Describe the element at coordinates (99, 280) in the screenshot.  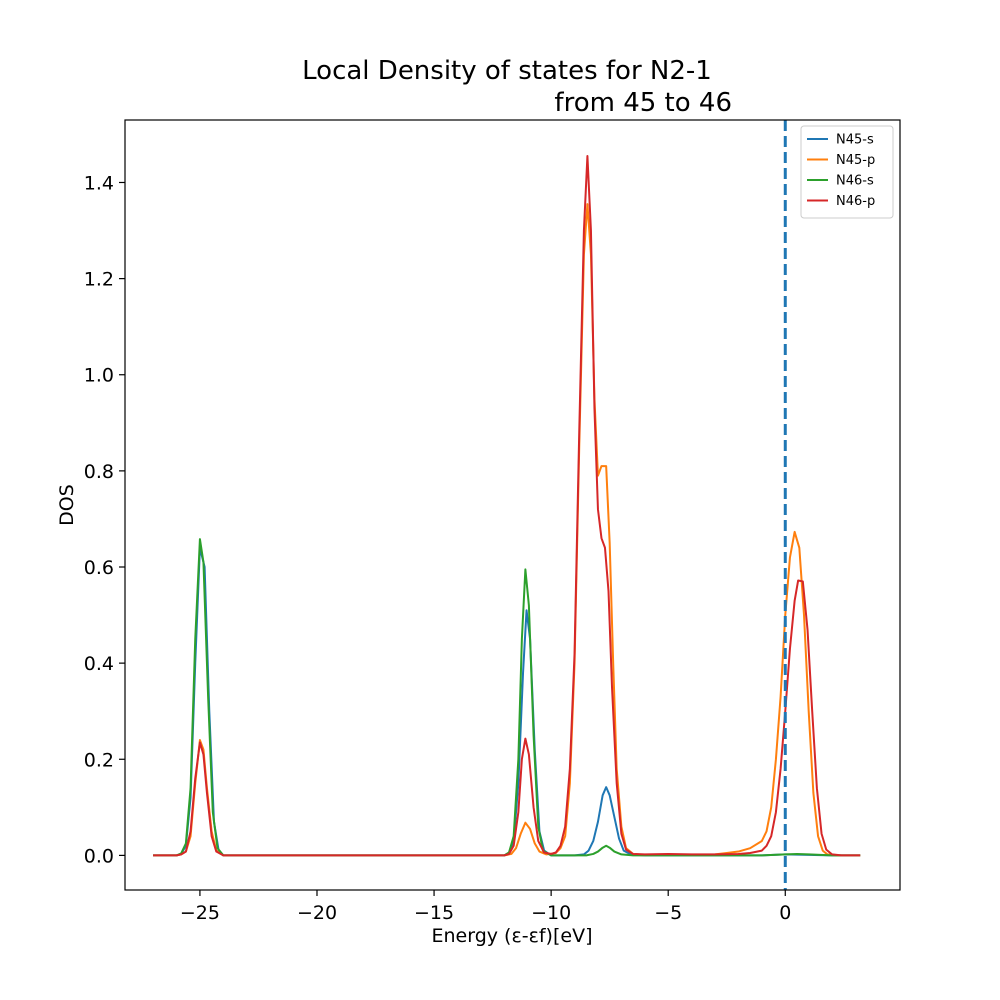
I see `y-tick-label: 1.2` at that location.